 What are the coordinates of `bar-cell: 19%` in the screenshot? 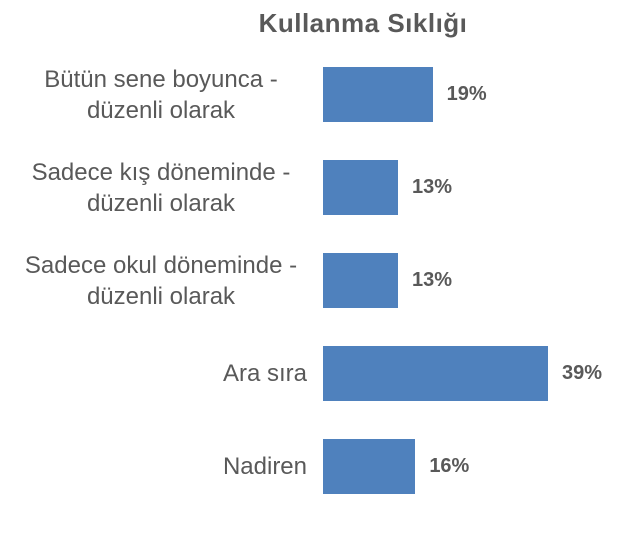 It's located at (477, 94).